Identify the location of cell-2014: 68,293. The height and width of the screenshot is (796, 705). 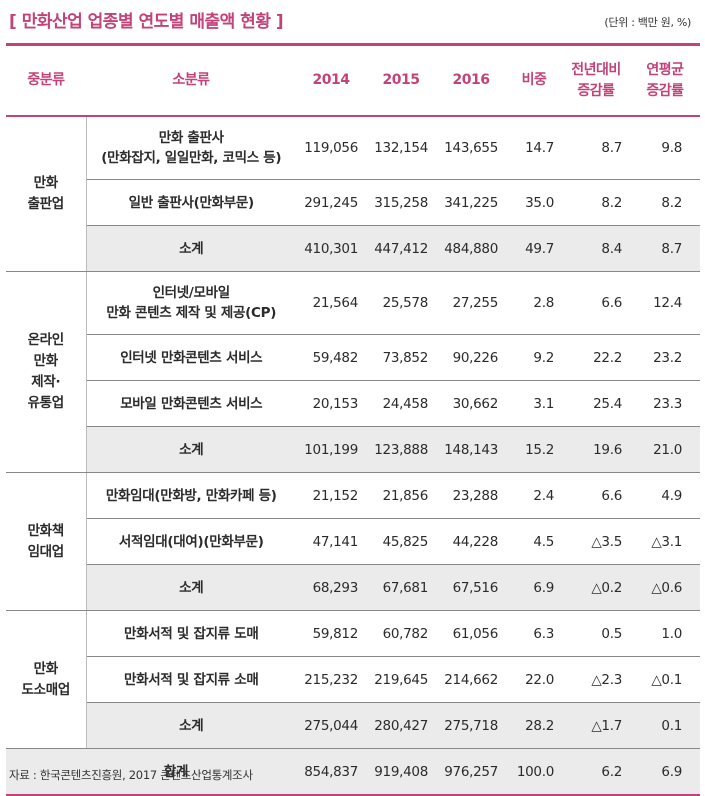
(331, 587).